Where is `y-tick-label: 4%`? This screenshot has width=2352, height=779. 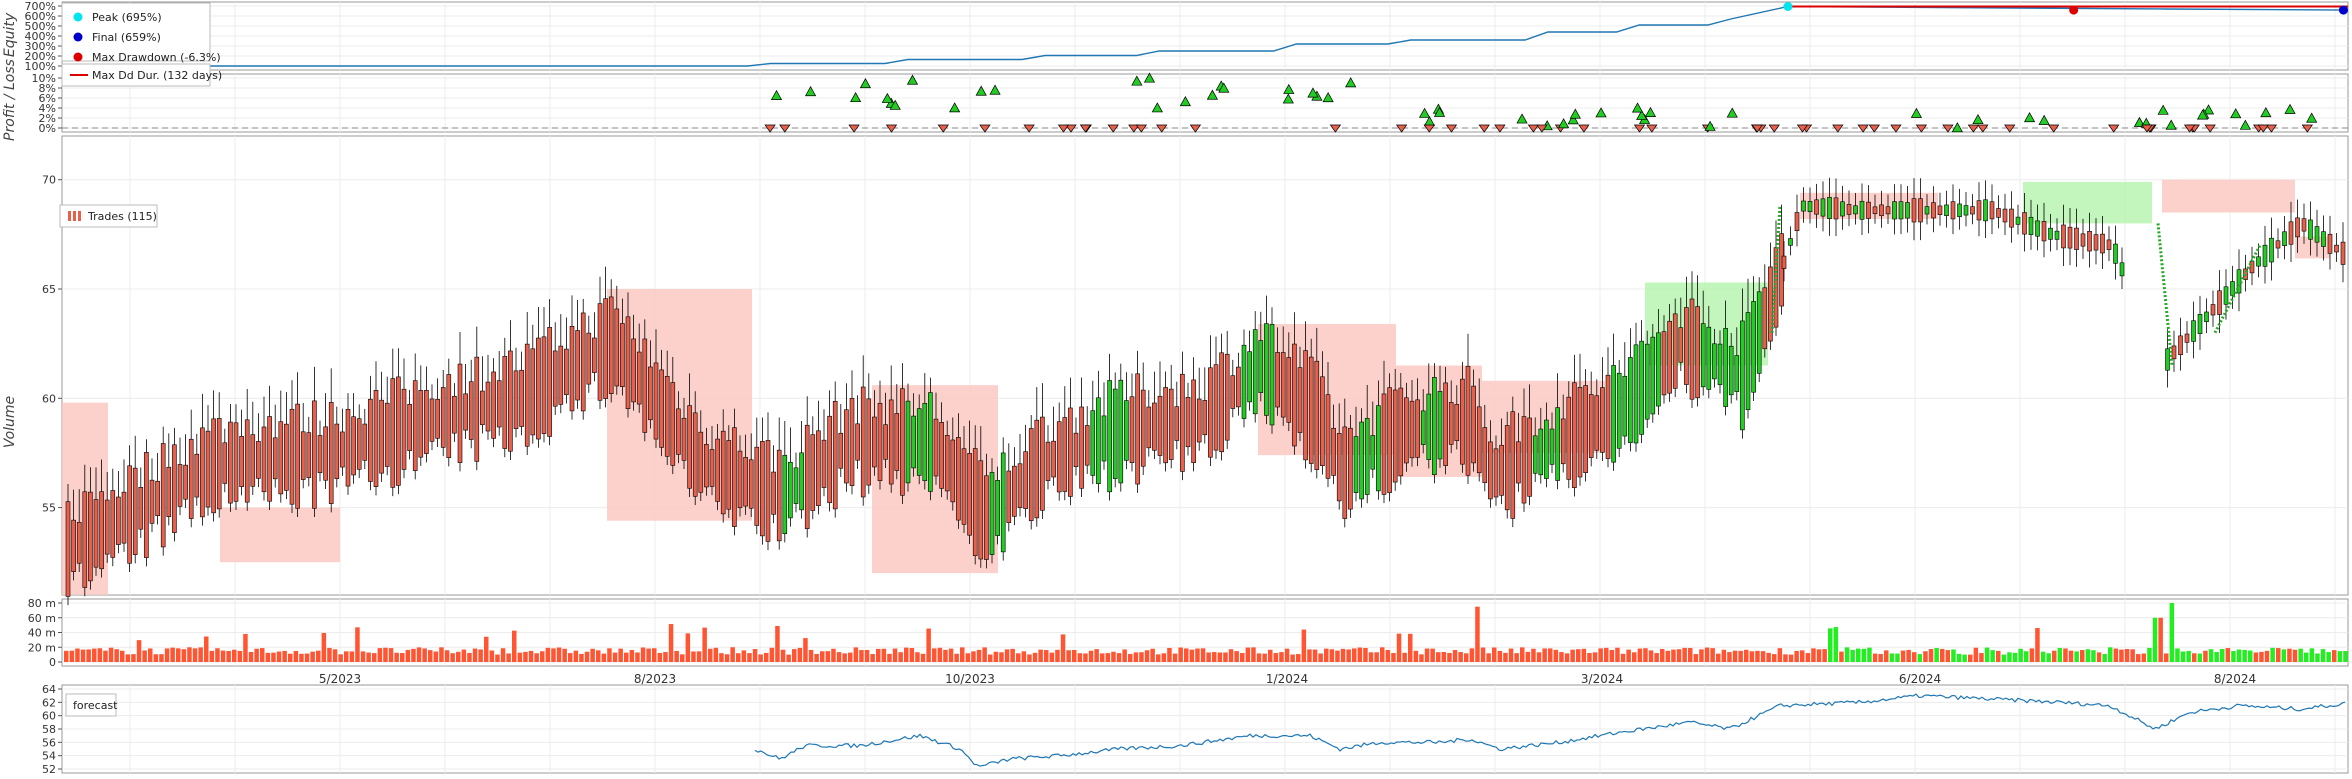
y-tick-label: 4% is located at coordinates (47, 108).